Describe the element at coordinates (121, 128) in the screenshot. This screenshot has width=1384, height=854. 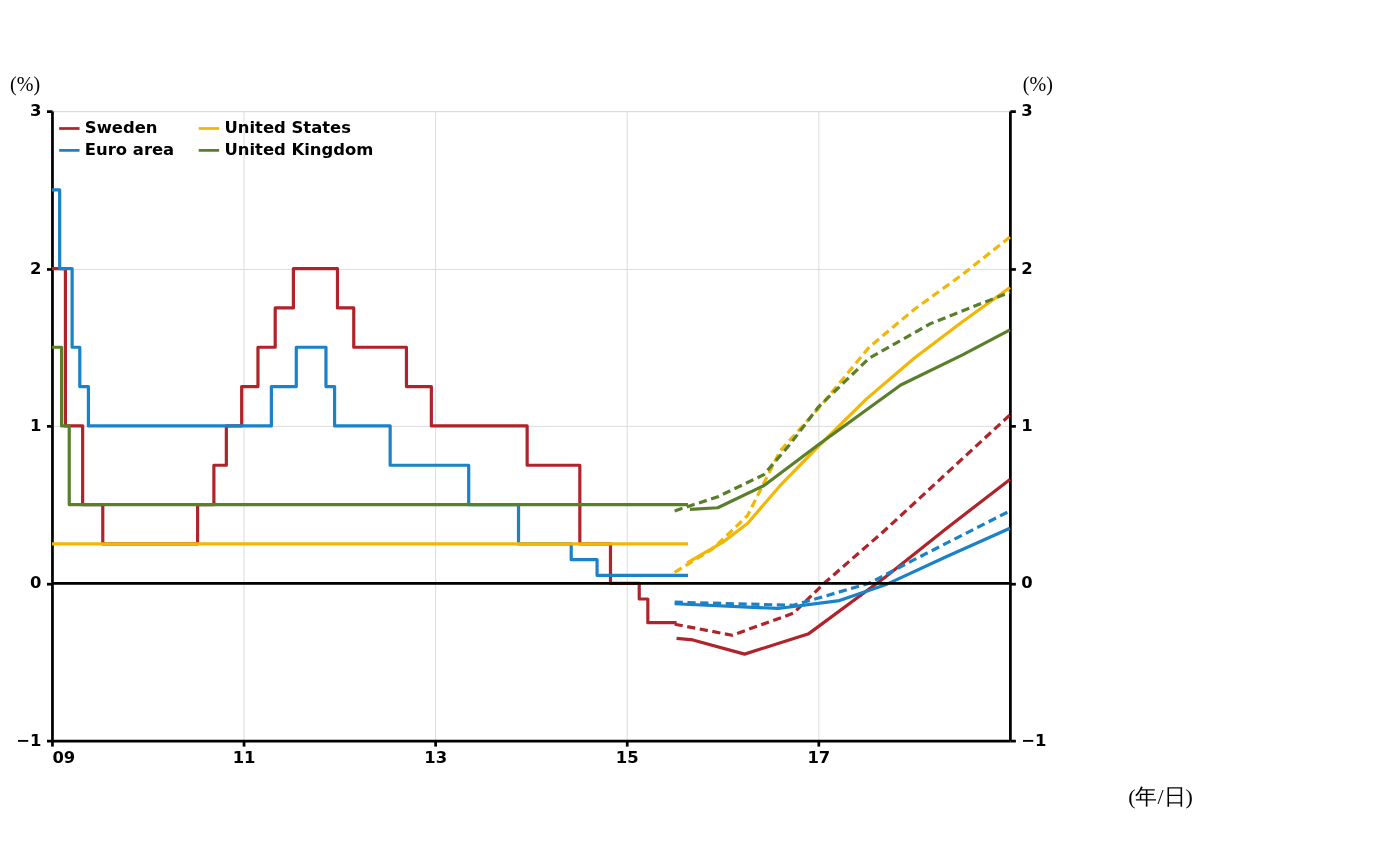
I see `legend-label: Sweden` at that location.